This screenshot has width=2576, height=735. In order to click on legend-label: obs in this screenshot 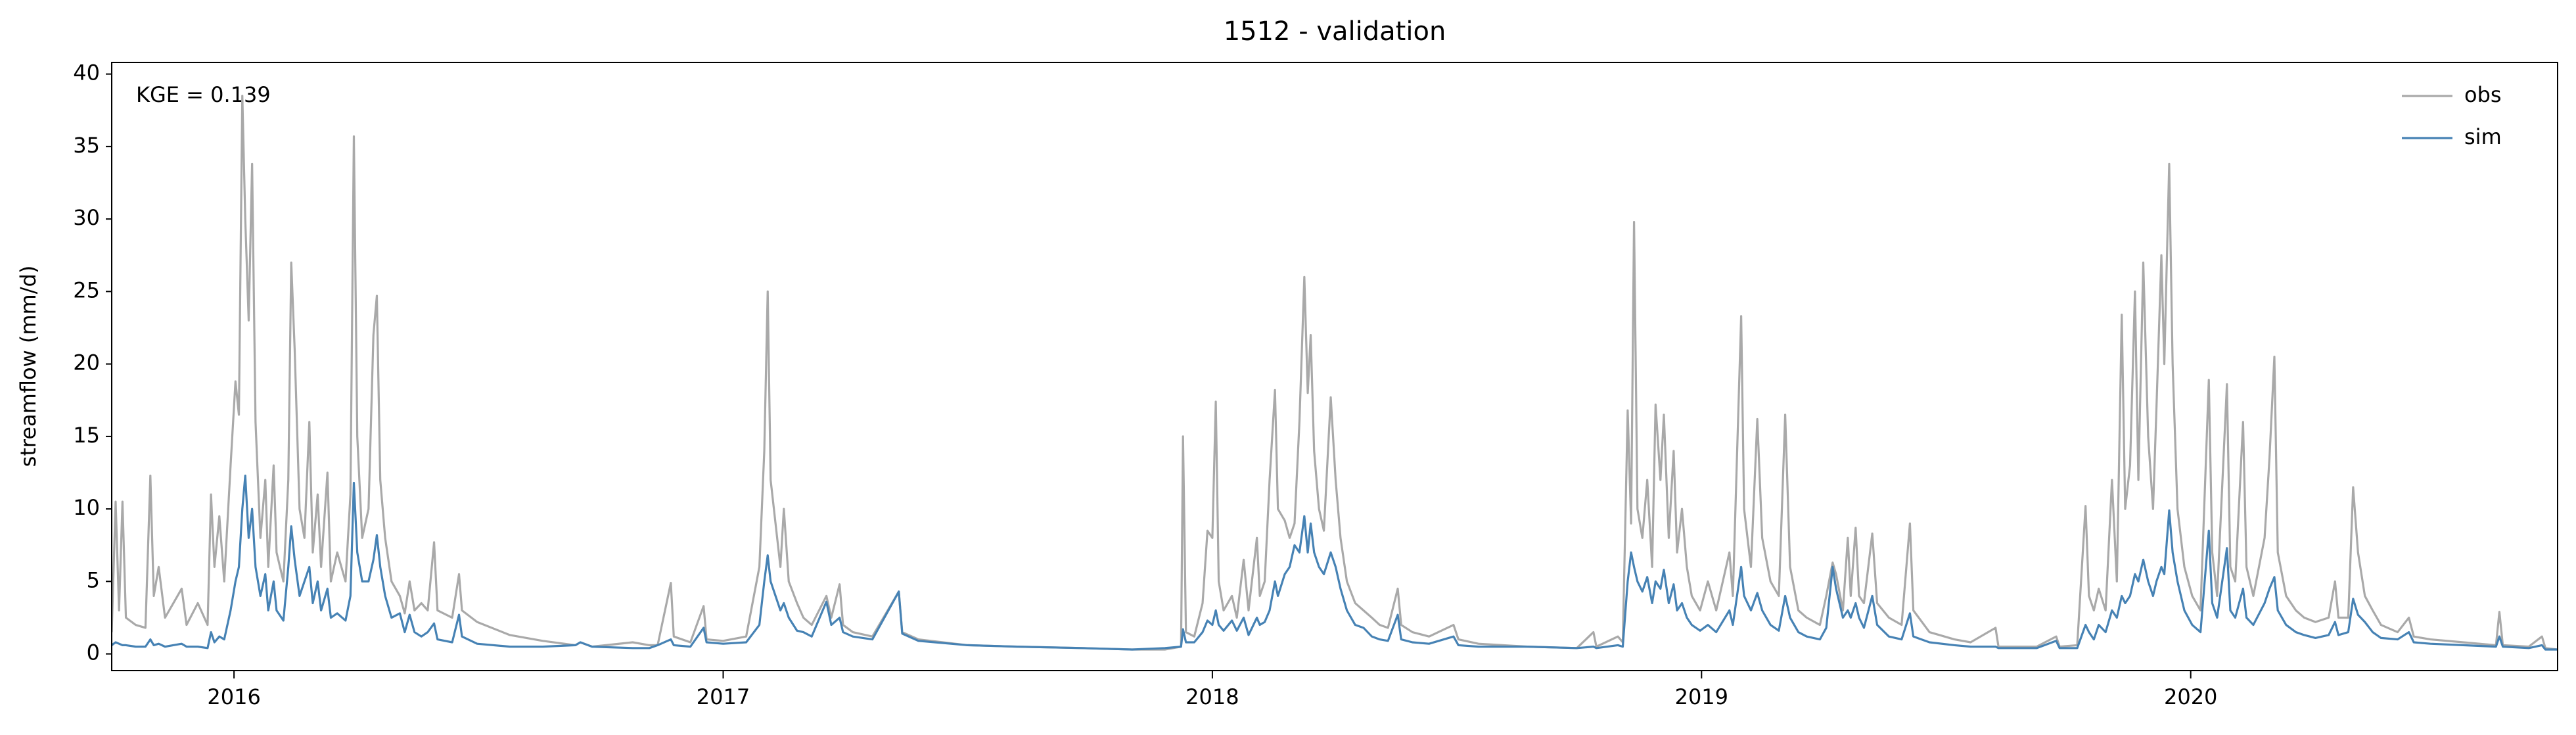, I will do `click(2483, 94)`.